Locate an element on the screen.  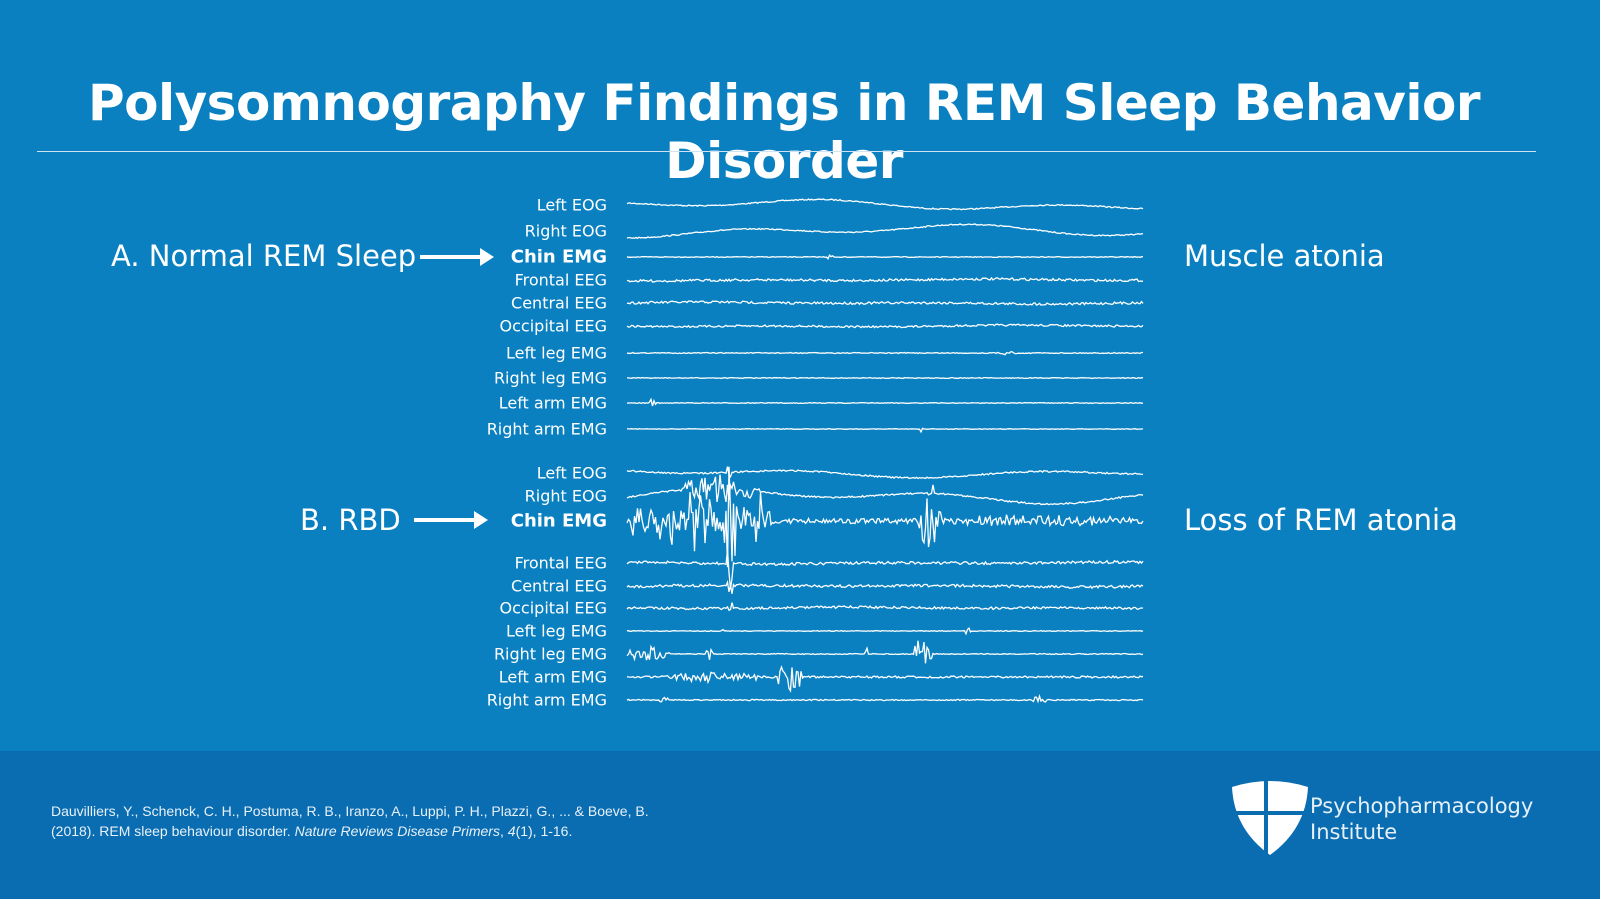
citation-journal: Nature Reviews Disease Primers is located at coordinates (397, 831).